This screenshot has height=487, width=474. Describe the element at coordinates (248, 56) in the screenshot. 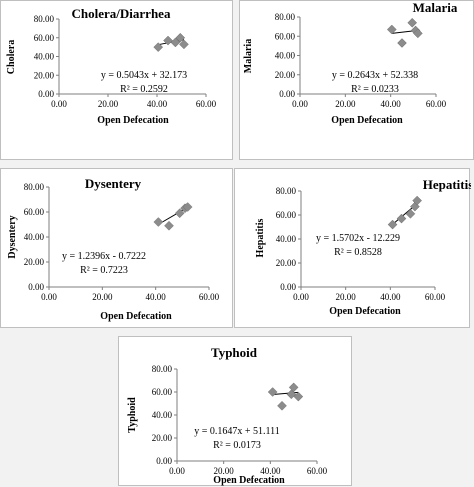

I see `y-axis-label: Malaria` at that location.